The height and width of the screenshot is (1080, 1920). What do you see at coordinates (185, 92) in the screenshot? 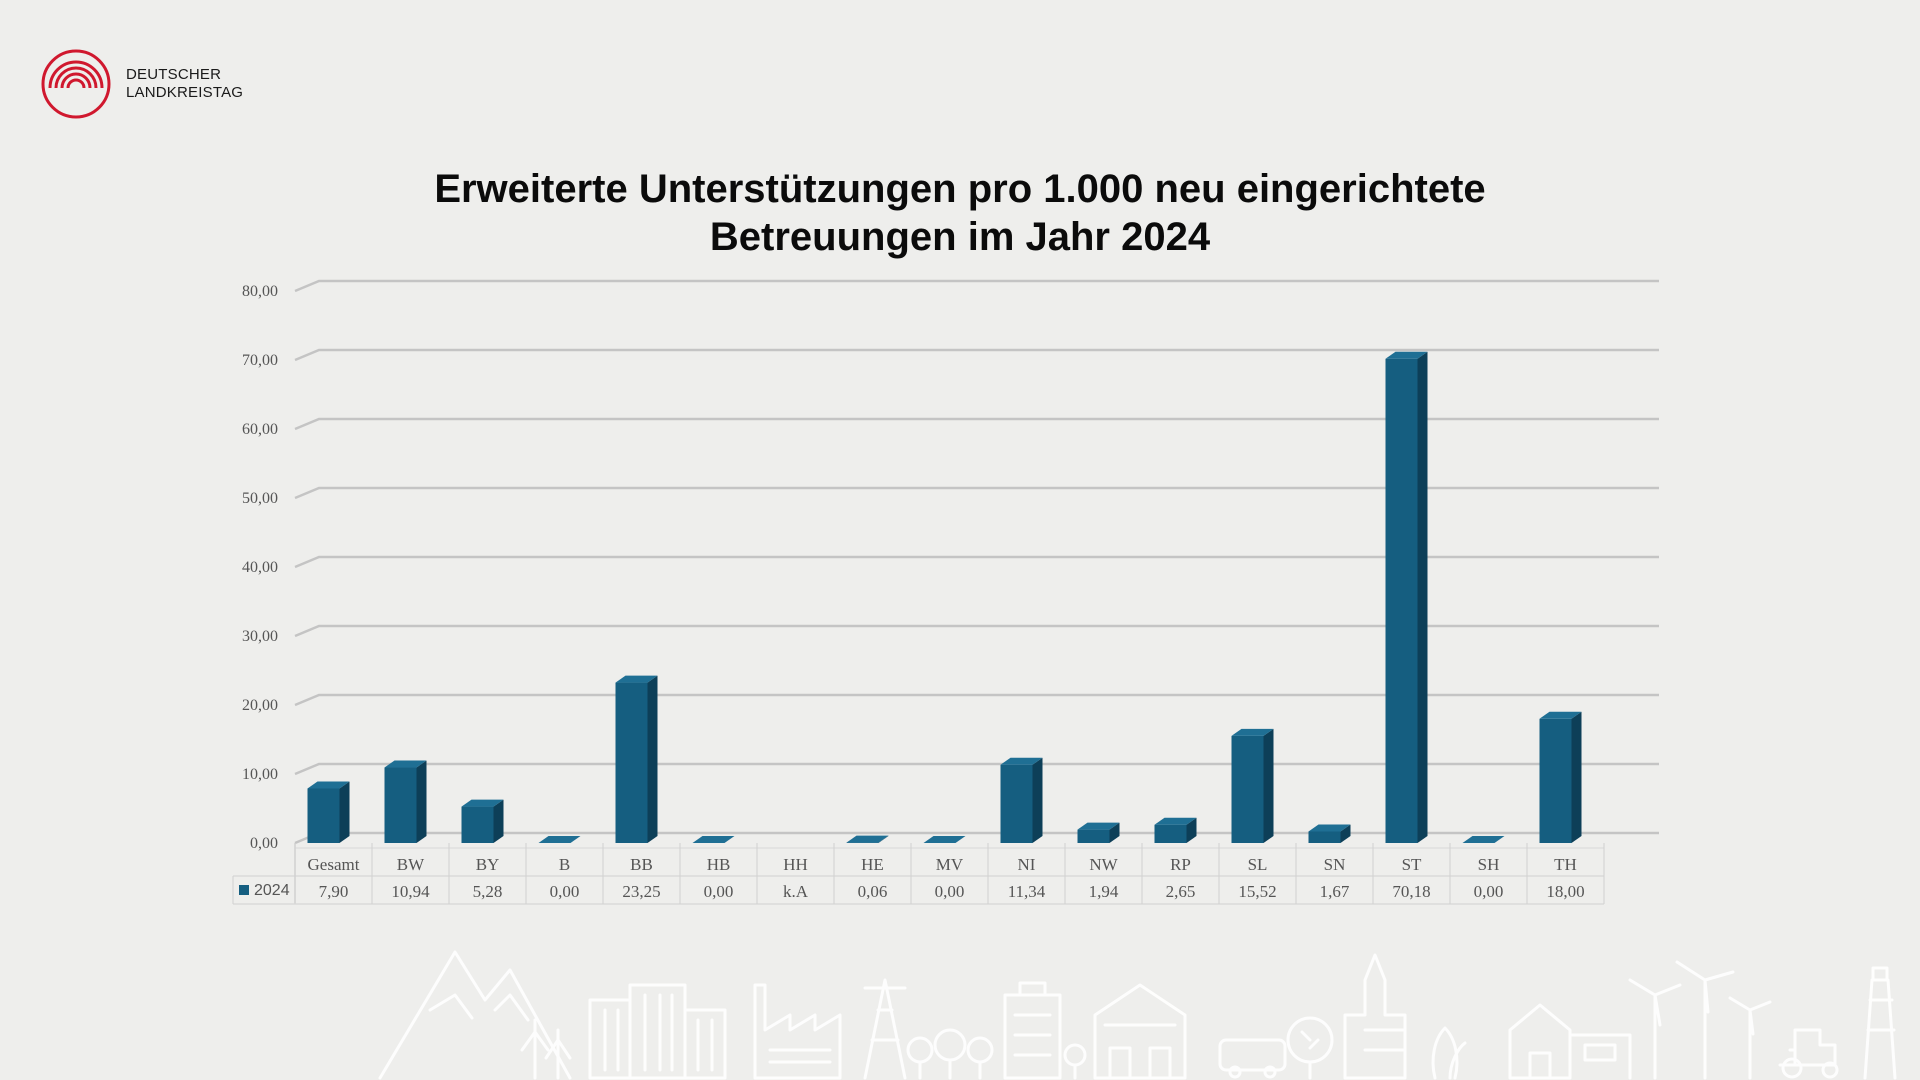
I see `logo-line-2: LANDKREISTAG` at bounding box center [185, 92].